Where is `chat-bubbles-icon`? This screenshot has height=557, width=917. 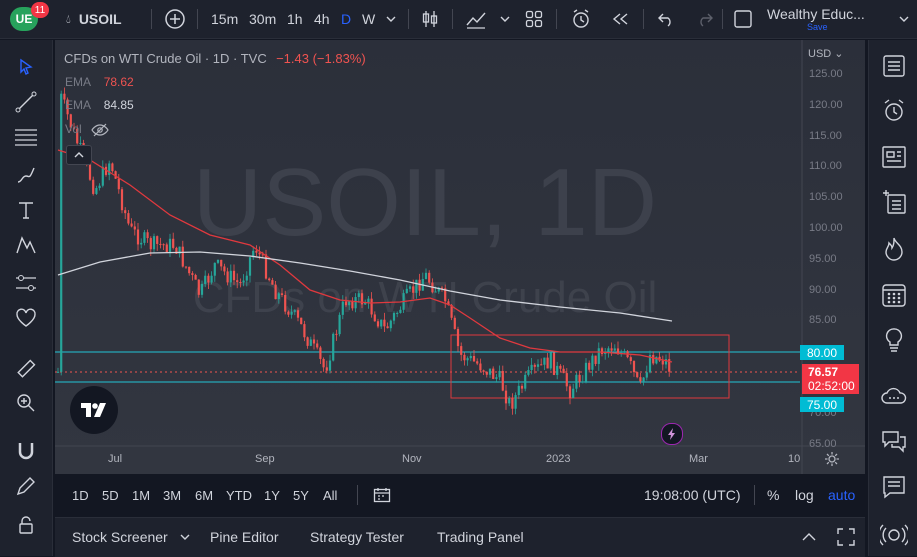 chat-bubbles-icon is located at coordinates (893, 442).